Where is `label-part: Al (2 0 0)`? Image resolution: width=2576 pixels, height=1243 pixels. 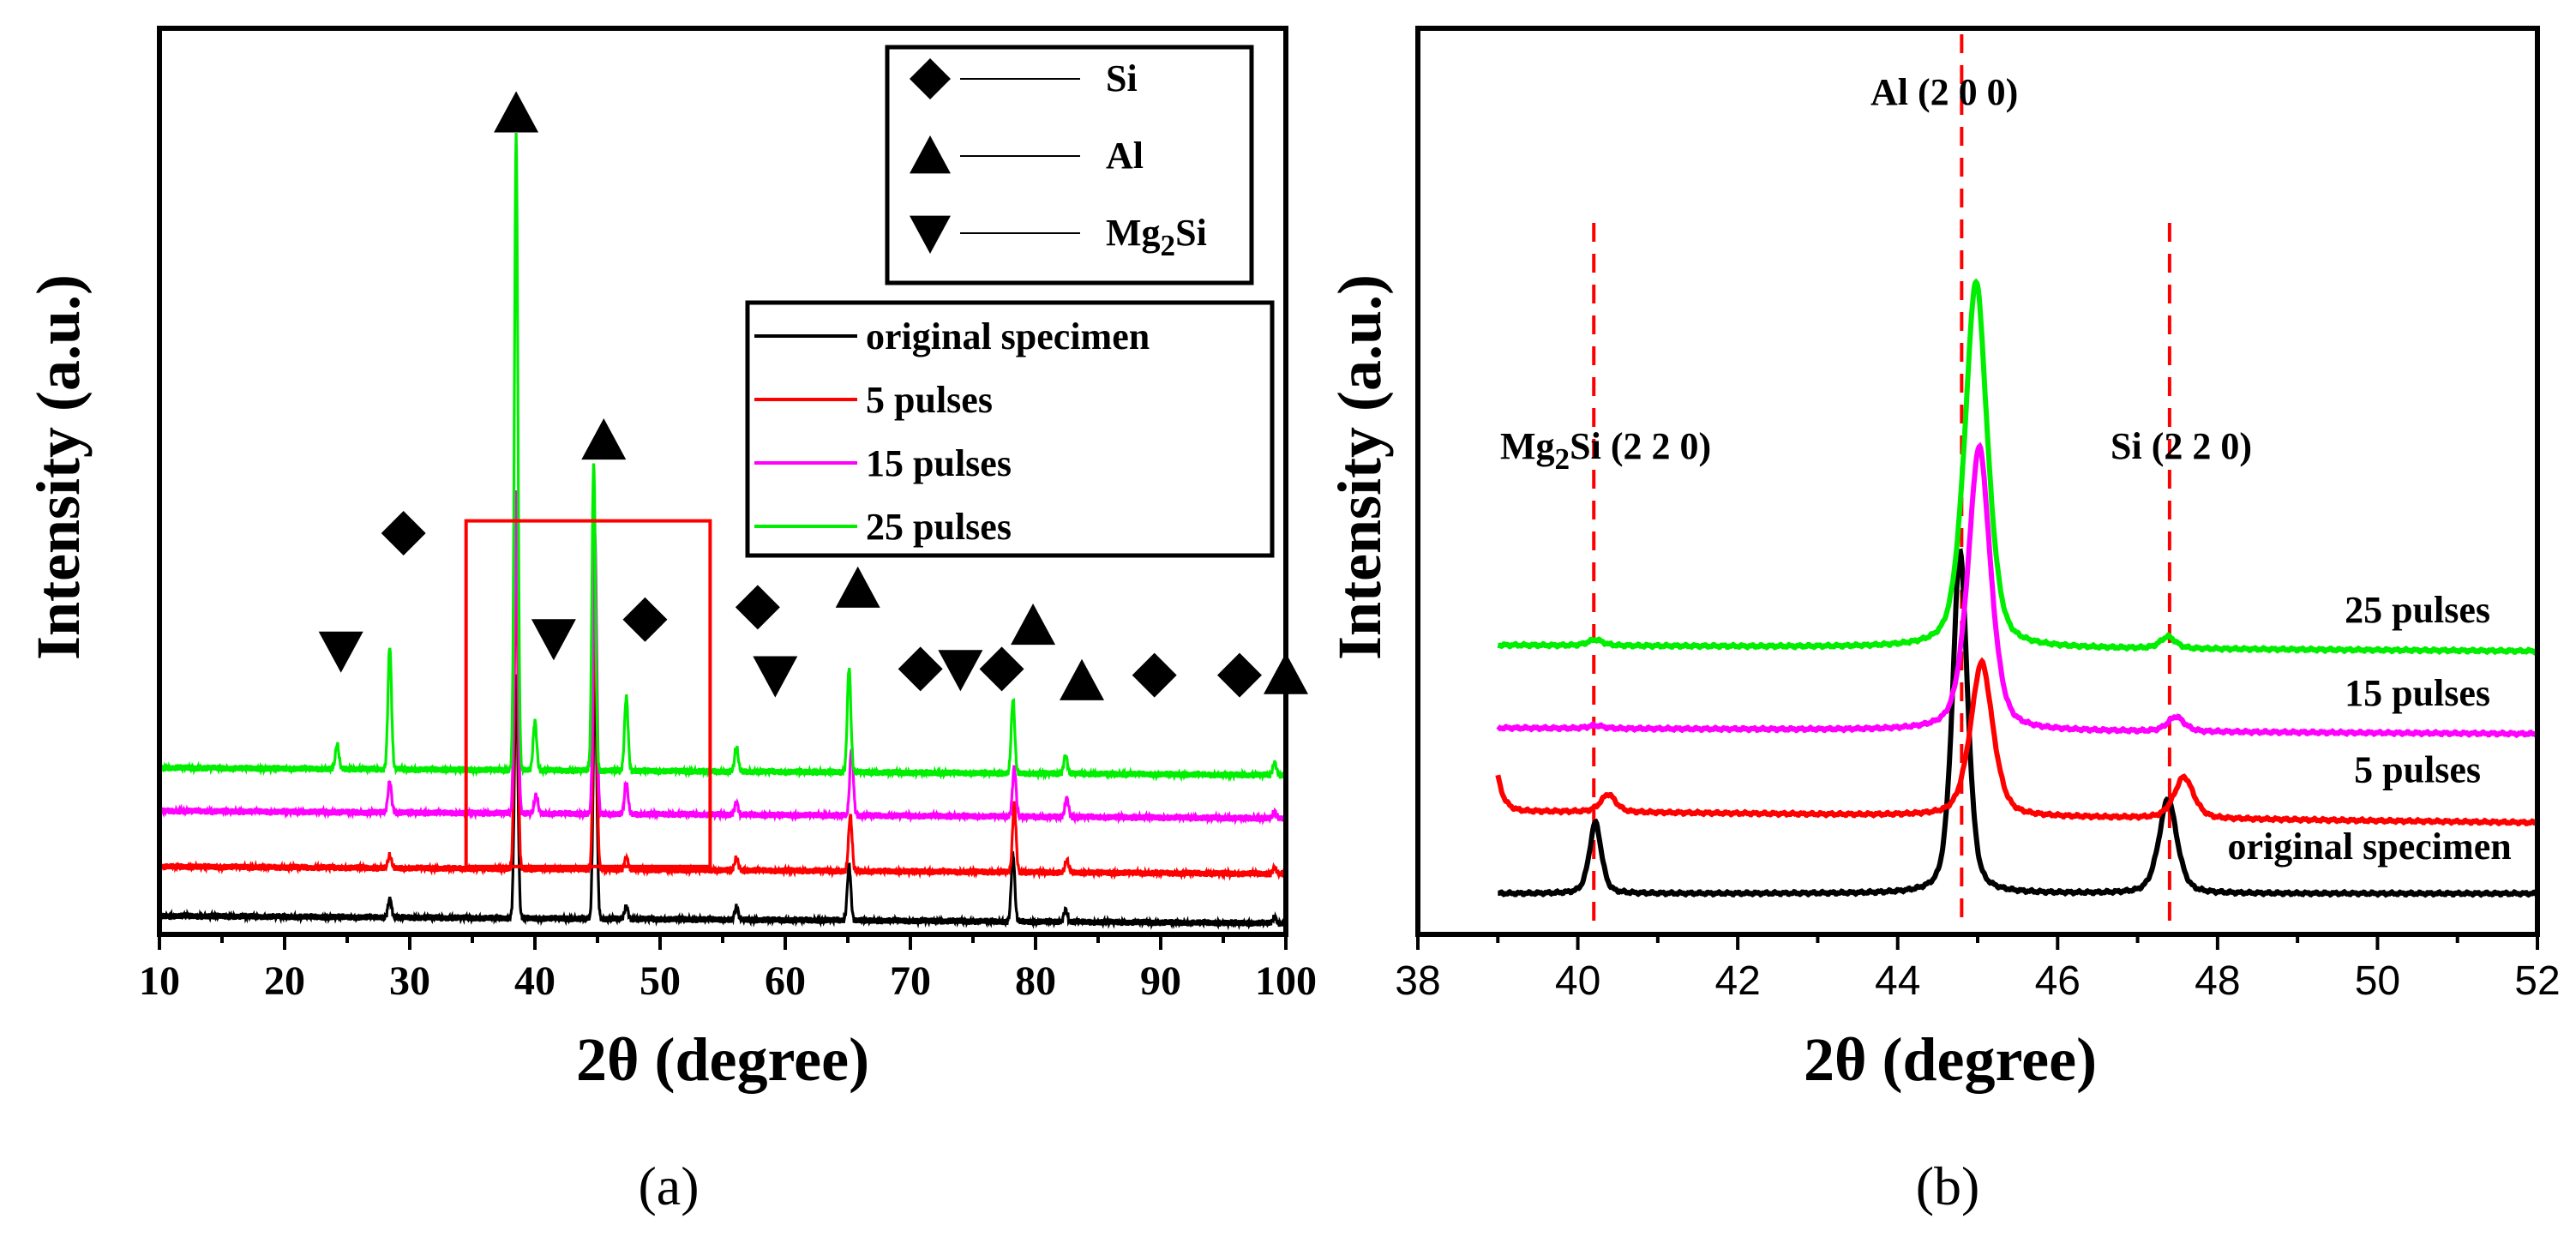
label-part: Al (2 0 0) is located at coordinates (1944, 92).